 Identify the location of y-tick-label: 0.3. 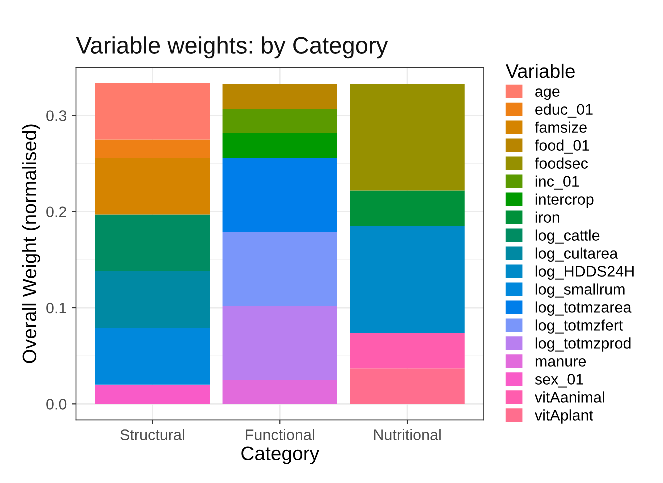
(56, 116).